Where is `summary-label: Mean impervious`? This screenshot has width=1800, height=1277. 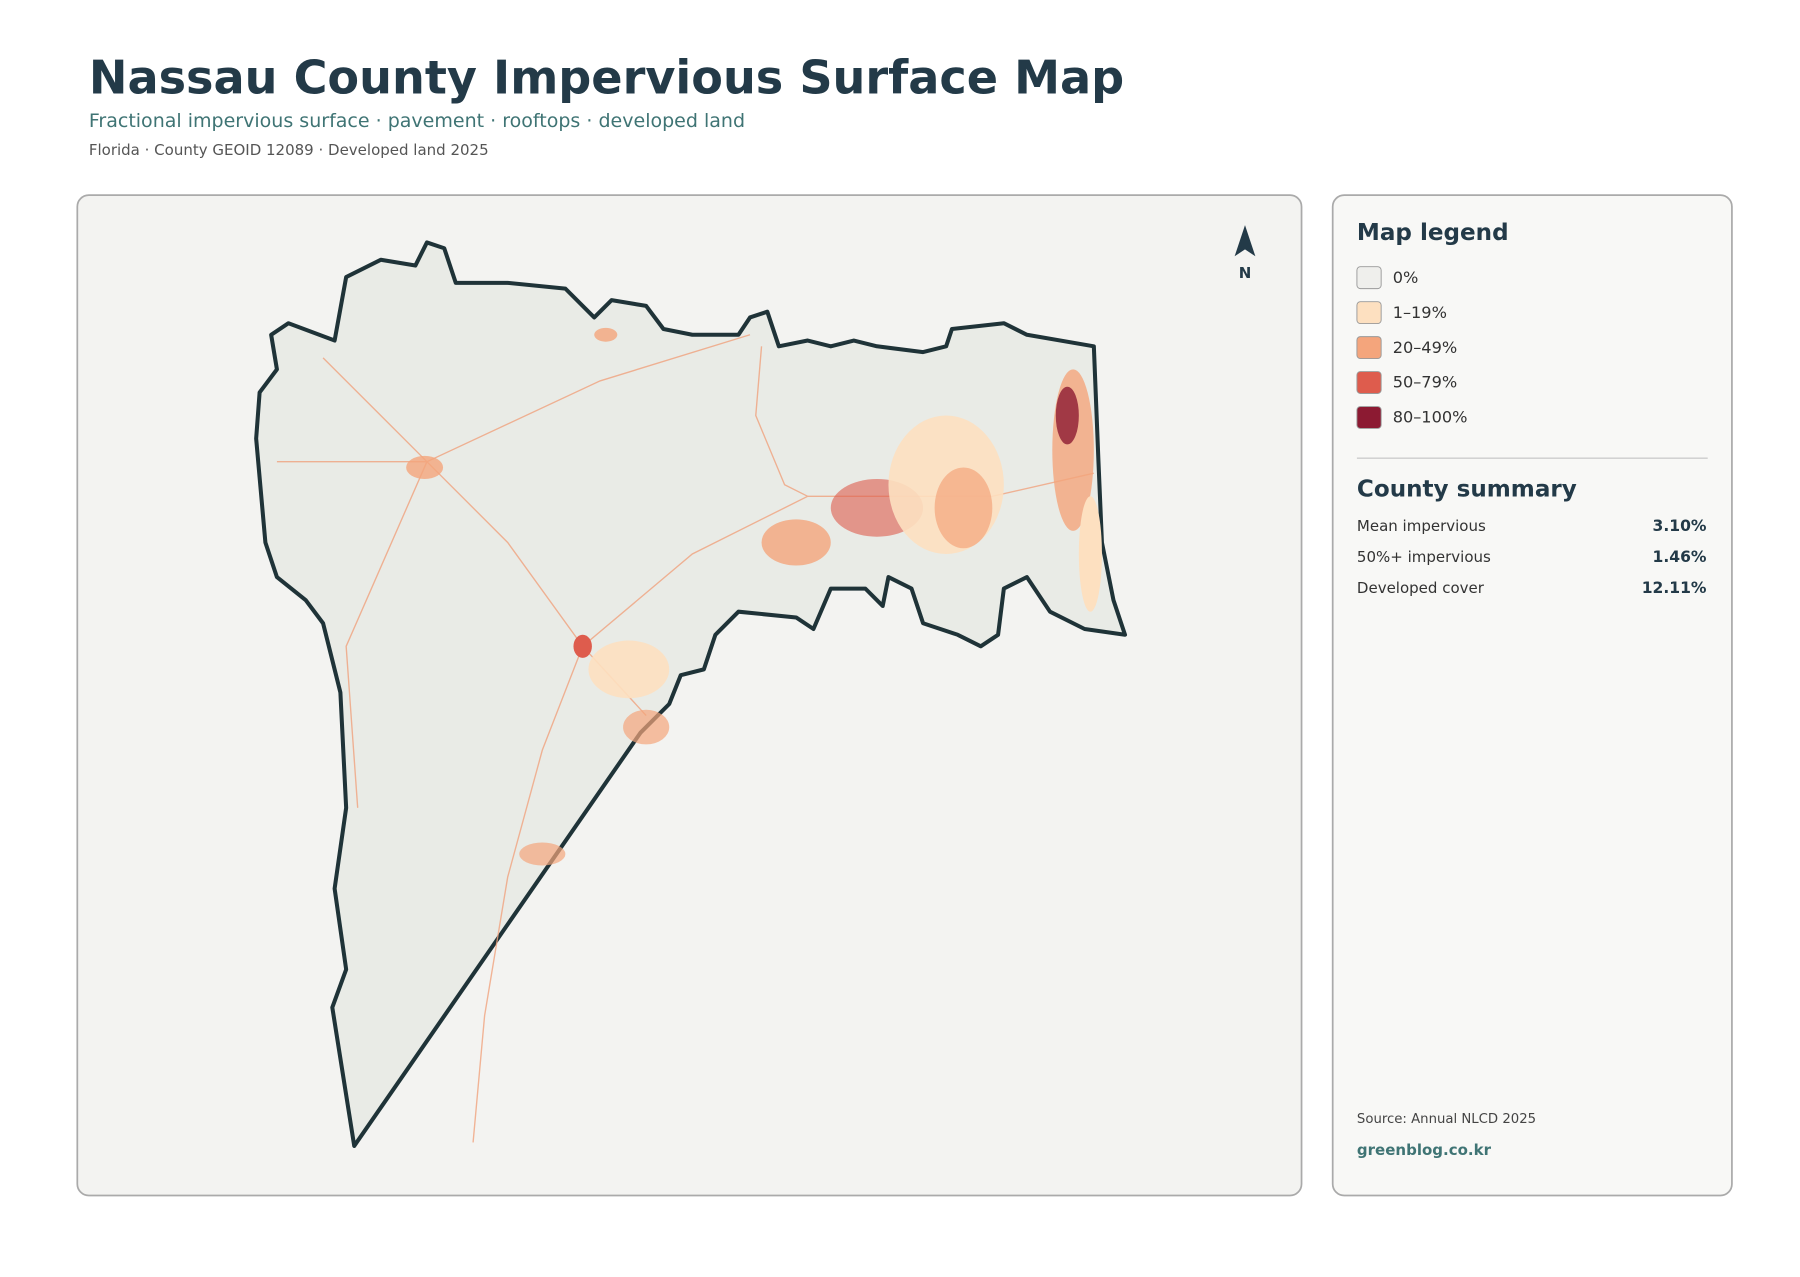
summary-label: Mean impervious is located at coordinates (1421, 526).